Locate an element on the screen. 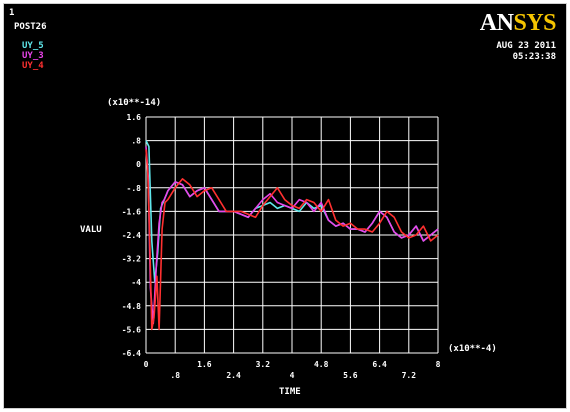 The image size is (570, 412). x-tick-label: 1.6 is located at coordinates (204, 364).